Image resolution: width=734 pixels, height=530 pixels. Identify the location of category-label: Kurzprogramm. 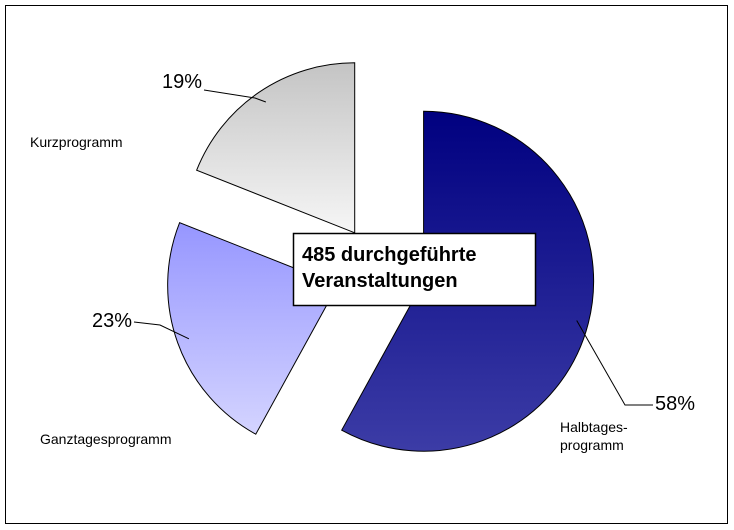
(76, 142).